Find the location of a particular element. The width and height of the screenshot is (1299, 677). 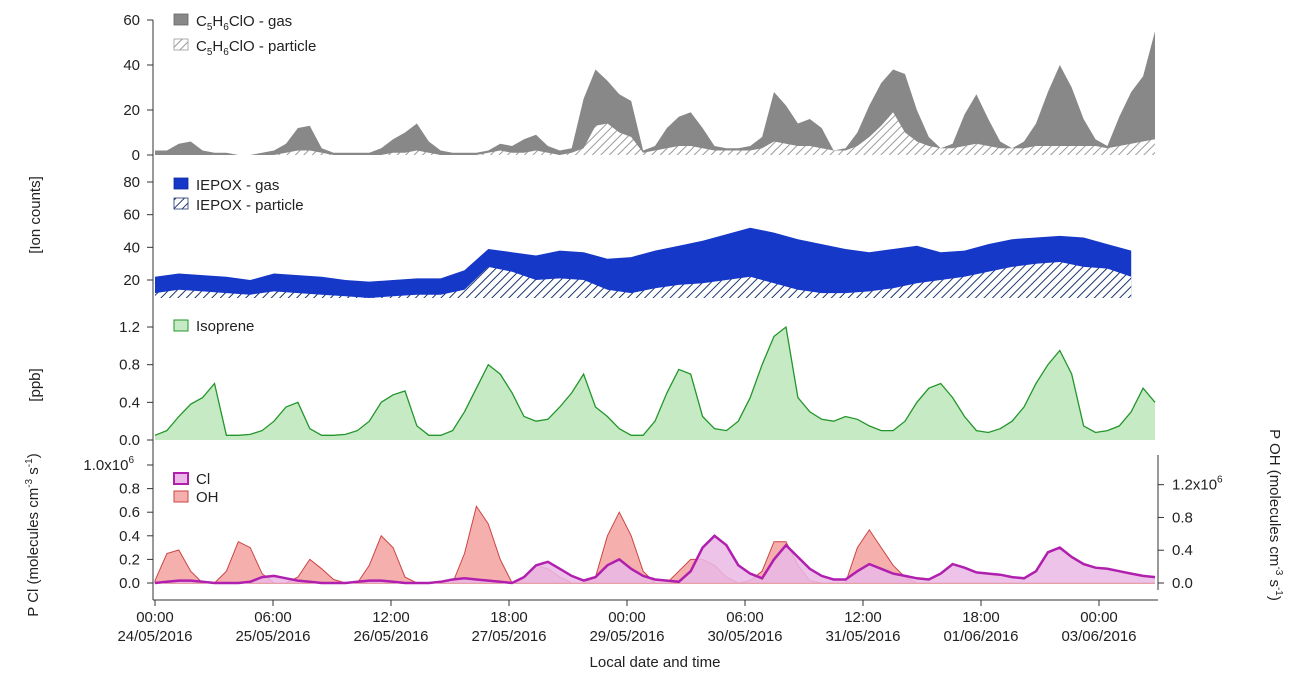

legend-iepox-particle: IEPOX - particle is located at coordinates (250, 205).